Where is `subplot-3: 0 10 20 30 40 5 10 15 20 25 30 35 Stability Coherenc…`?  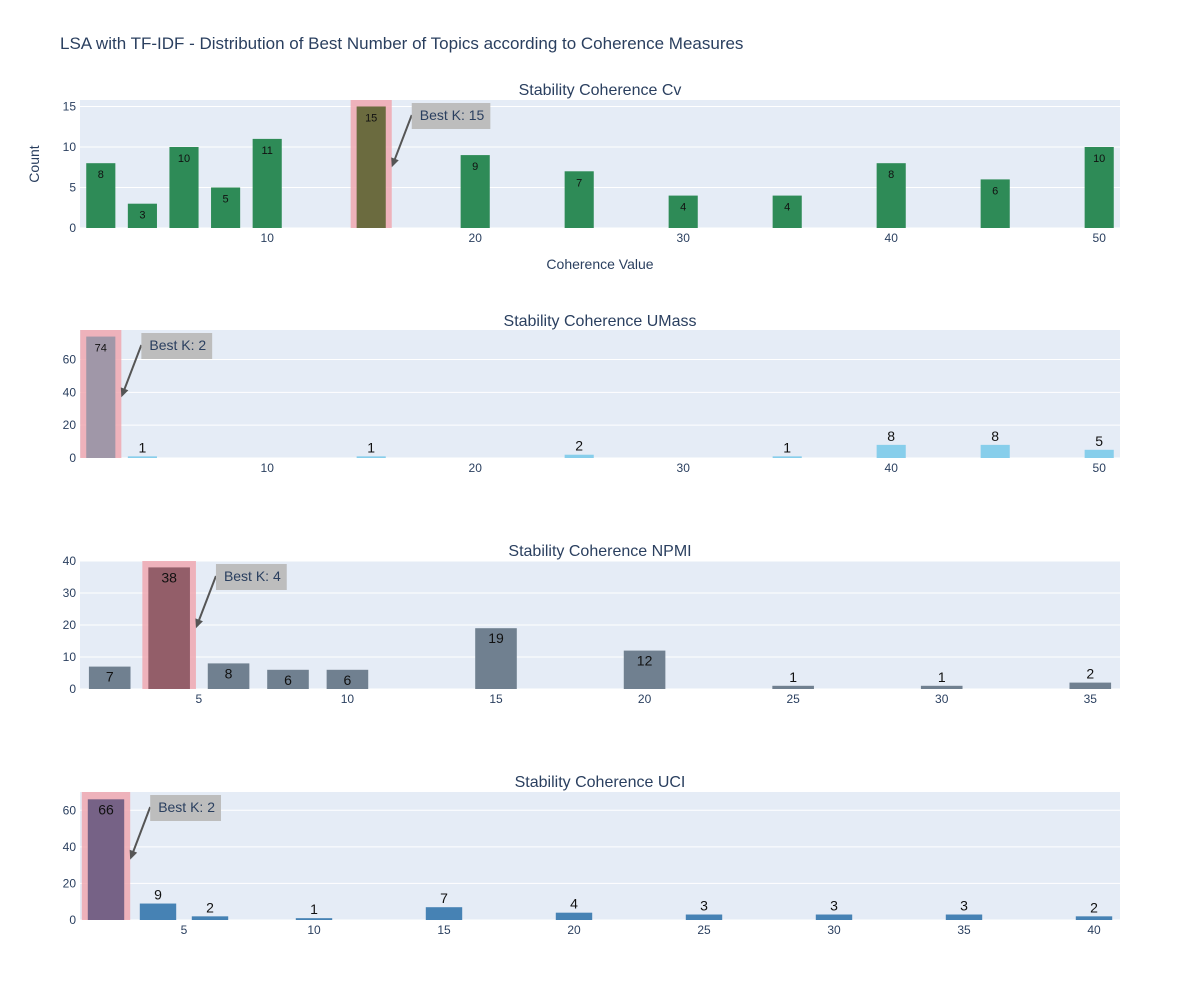
subplot-3: 0 10 20 30 40 5 10 15 20 25 30 35 Stability Coherenc… is located at coordinates (591, 624).